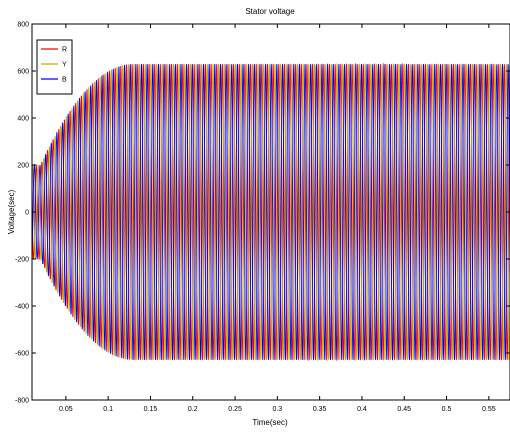 The height and width of the screenshot is (435, 510). What do you see at coordinates (22, 307) in the screenshot?
I see `y-tick-label: -400` at bounding box center [22, 307].